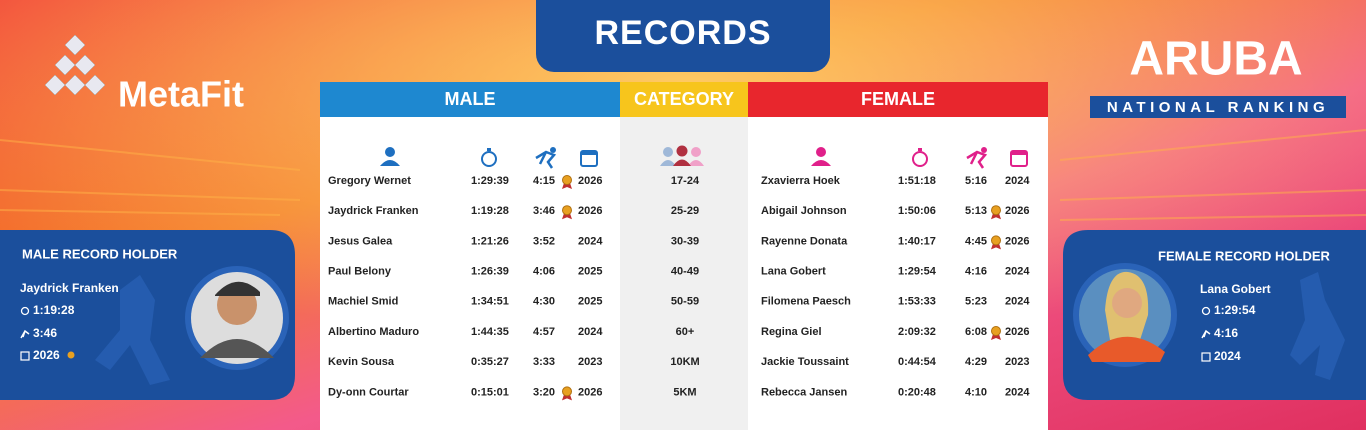 Image resolution: width=1366 pixels, height=430 pixels. Describe the element at coordinates (490, 272) in the screenshot. I see `male-time: 1:26:39` at that location.